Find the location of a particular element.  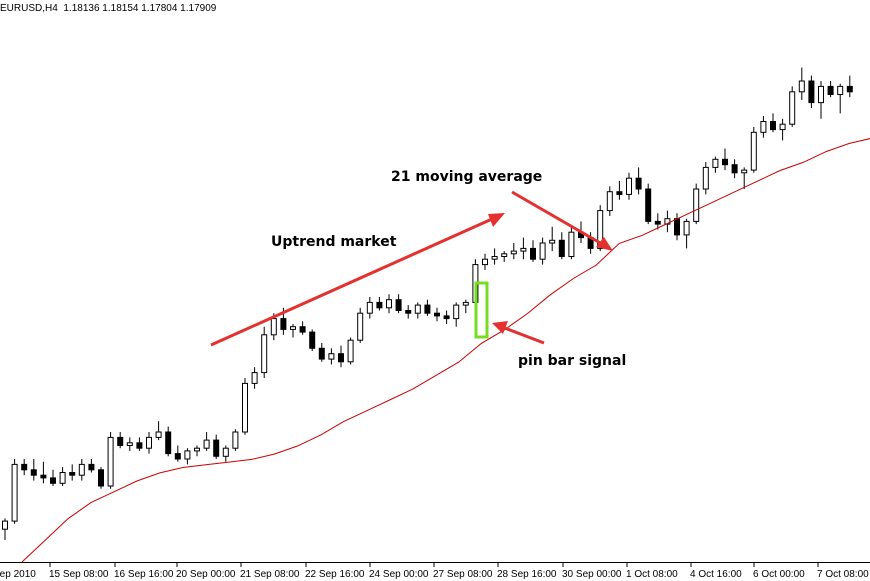

x-tick-label: 6 Oct 00:00 is located at coordinates (779, 574).